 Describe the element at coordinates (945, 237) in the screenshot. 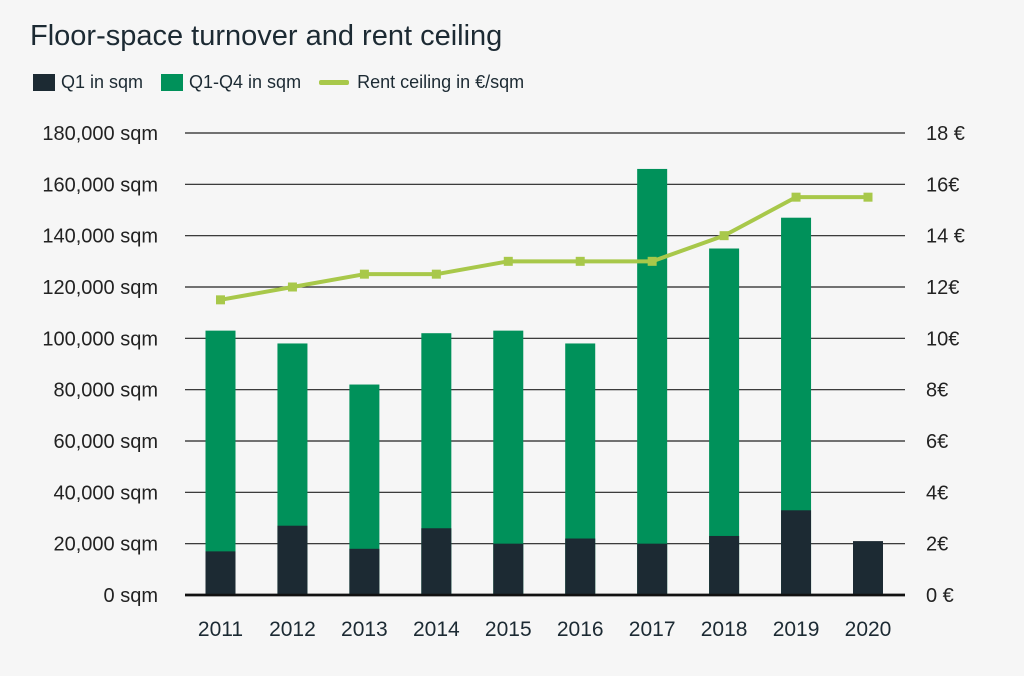

I see `y2-tick-label: 14 €` at that location.